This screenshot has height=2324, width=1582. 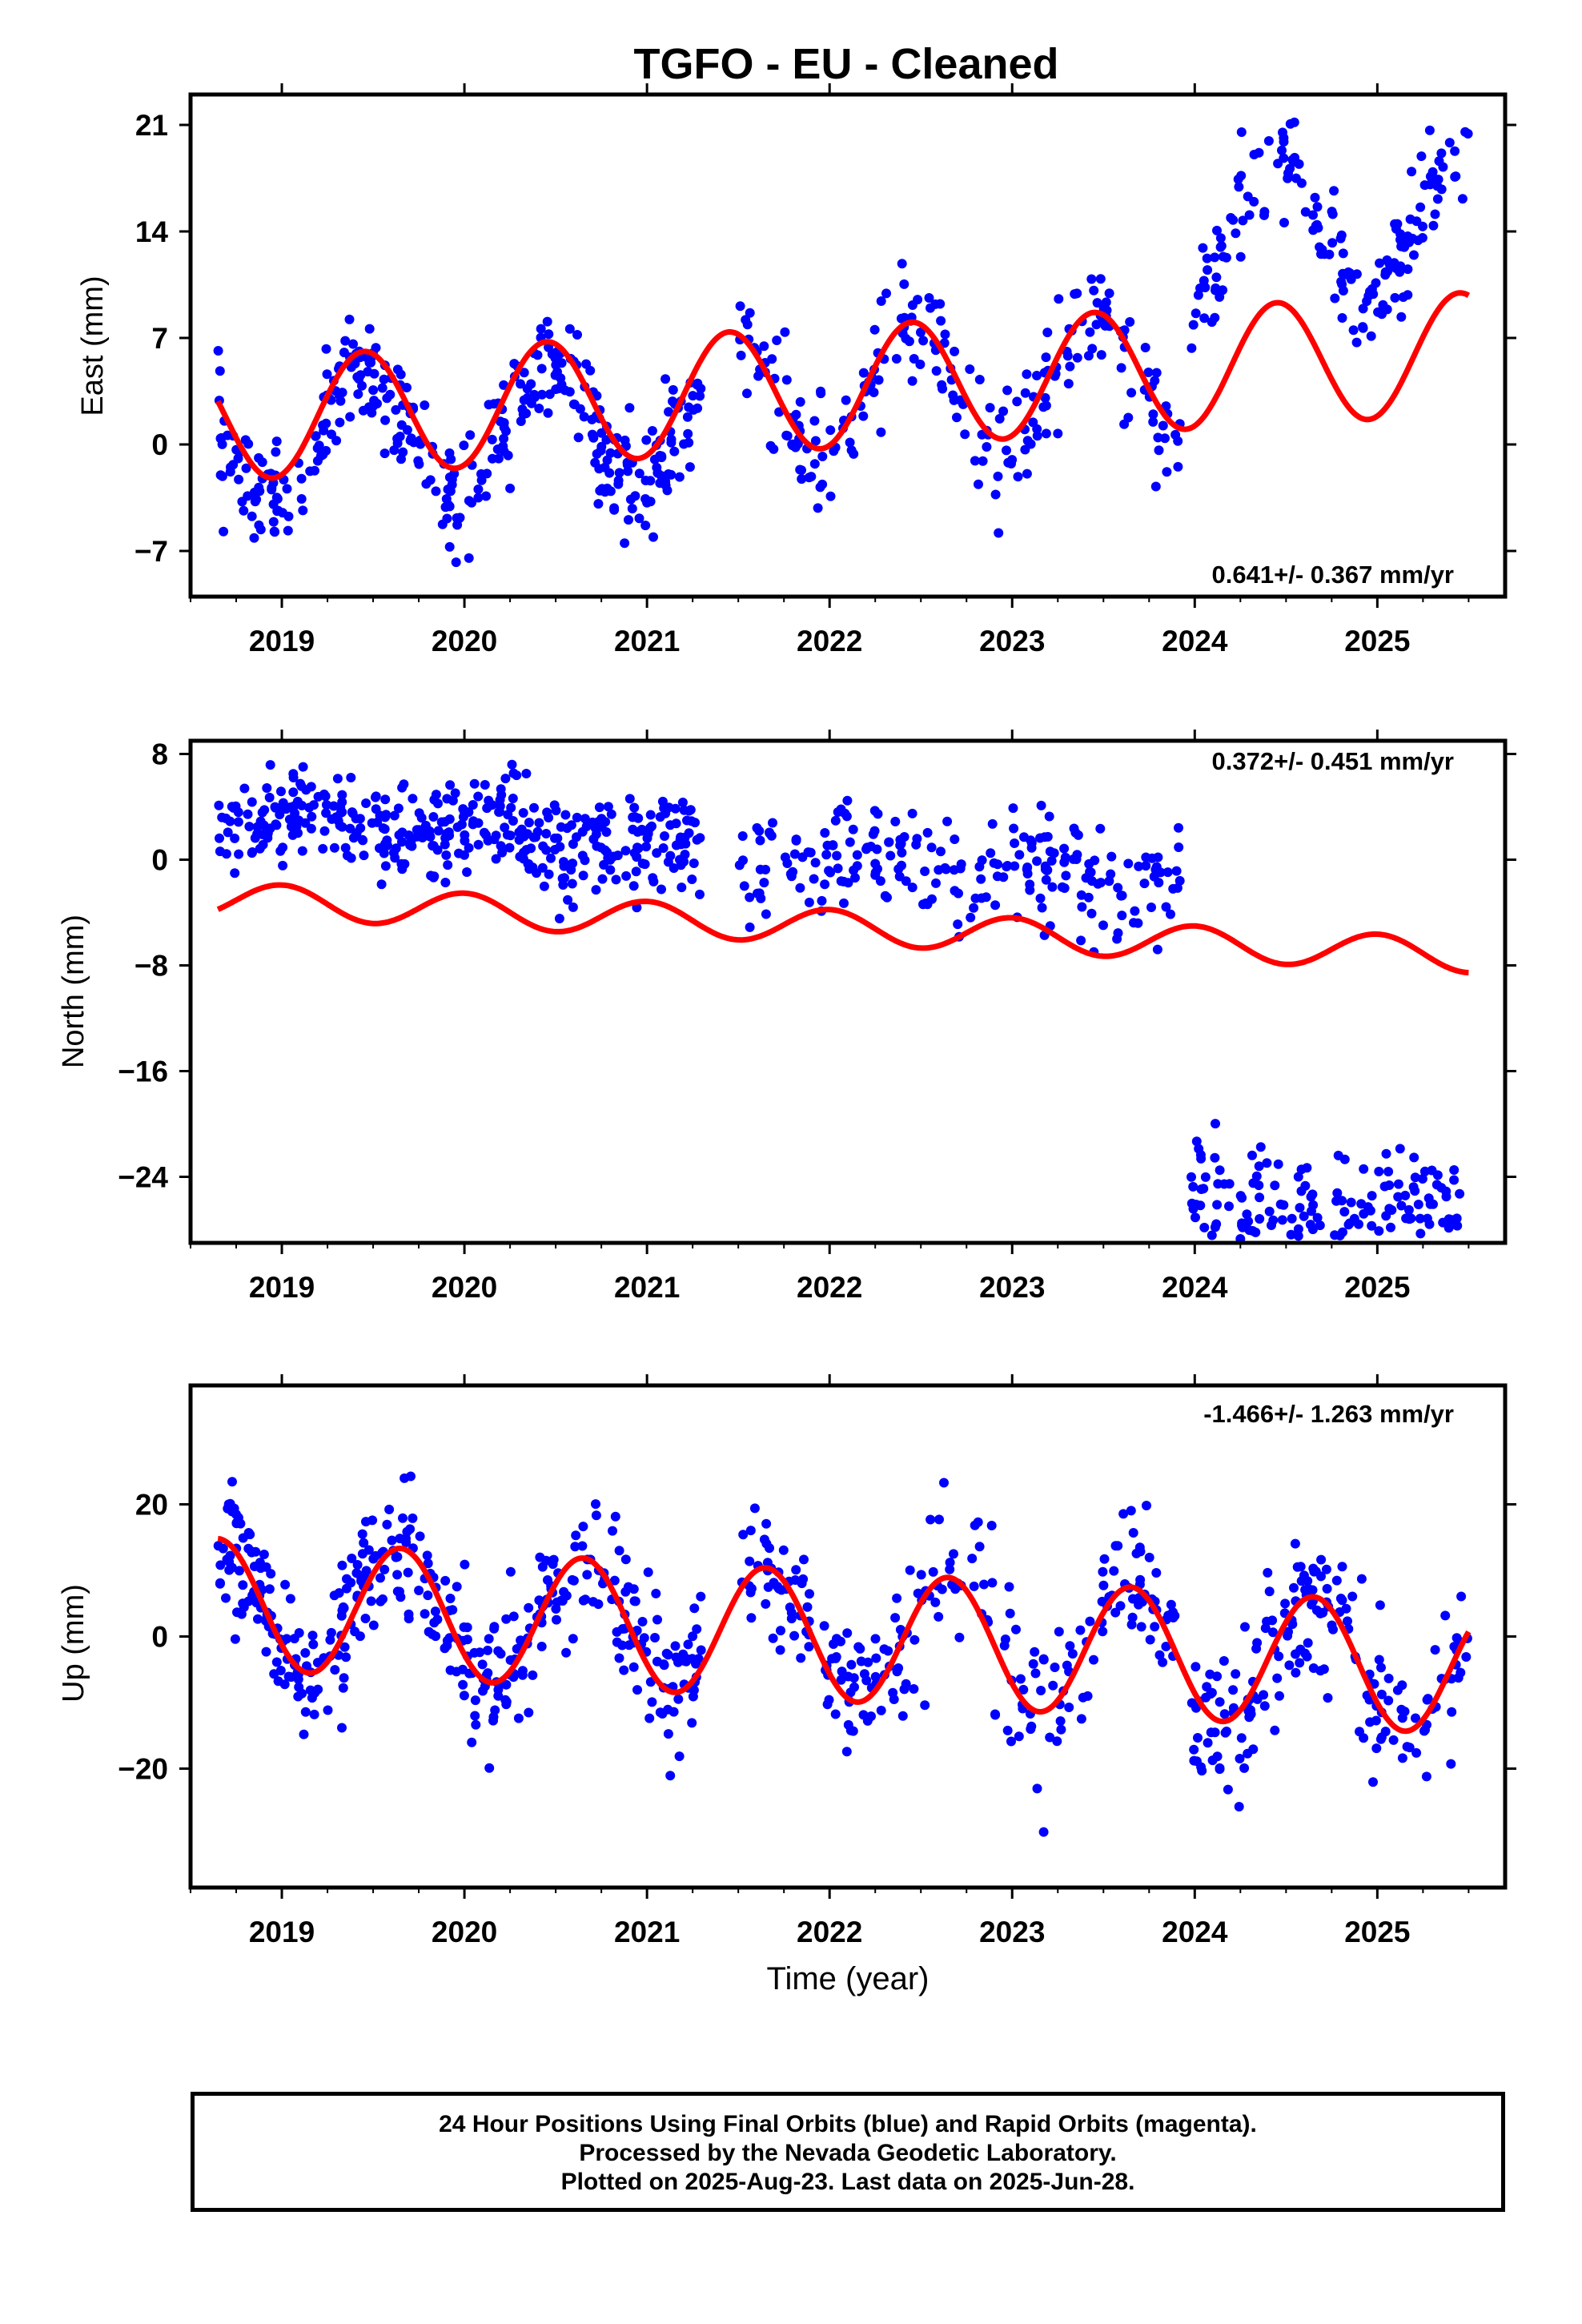 What do you see at coordinates (143, 1071) in the screenshot?
I see `north-ytick-label: −16` at bounding box center [143, 1071].